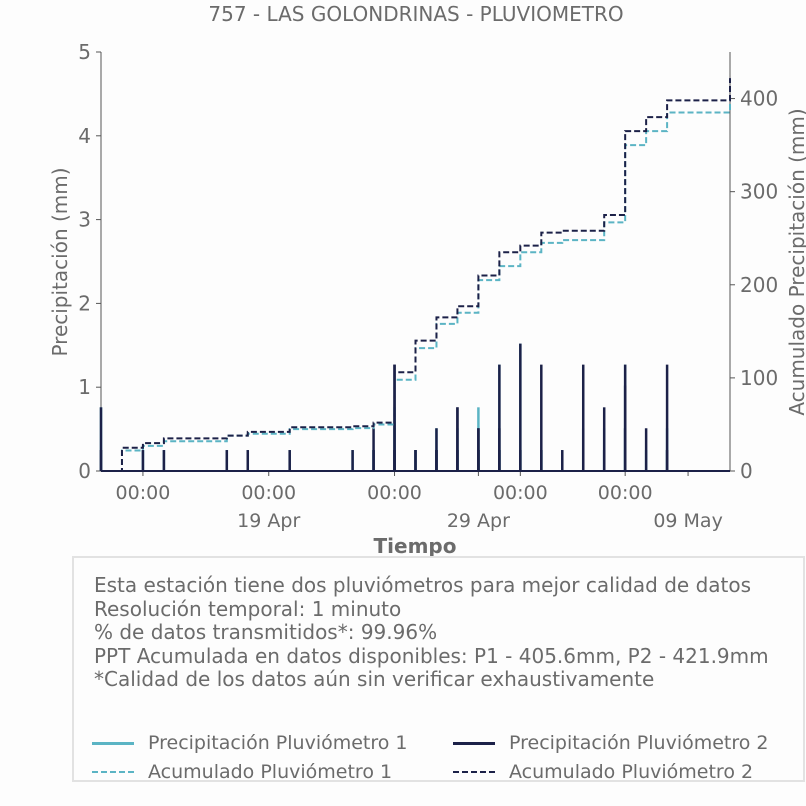 This screenshot has width=806, height=806. What do you see at coordinates (84, 136) in the screenshot?
I see `y-tick-label: 4` at bounding box center [84, 136].